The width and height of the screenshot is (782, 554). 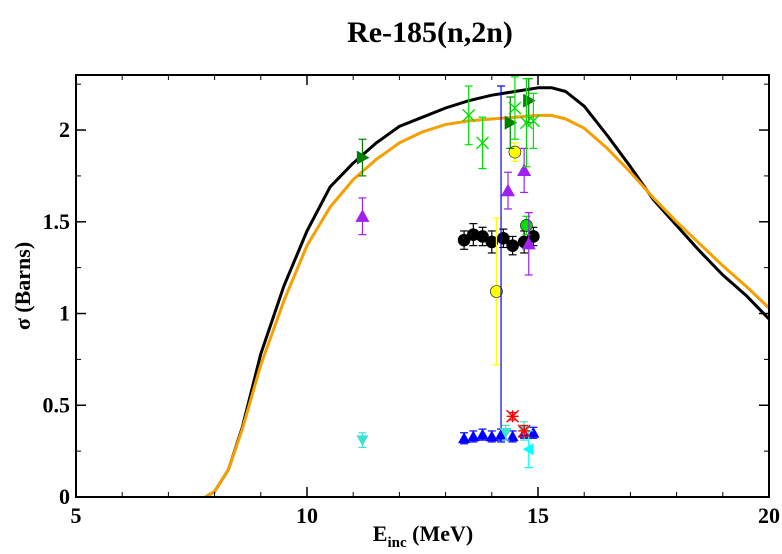 I want to click on x-tick-label: 5, so click(x=76, y=515).